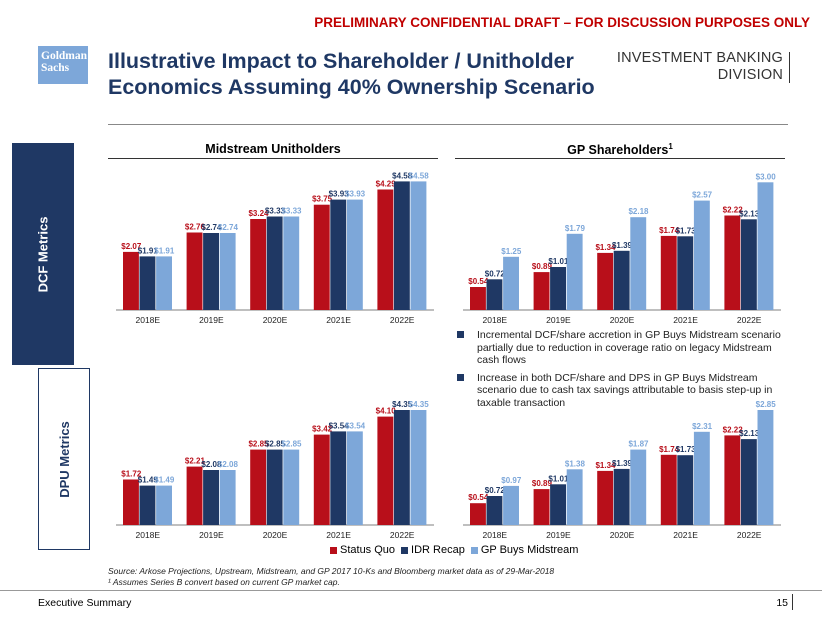 Image resolution: width=822 pixels, height=635 pixels. I want to click on legend-item-idr-recap: IDR Recap, so click(433, 550).